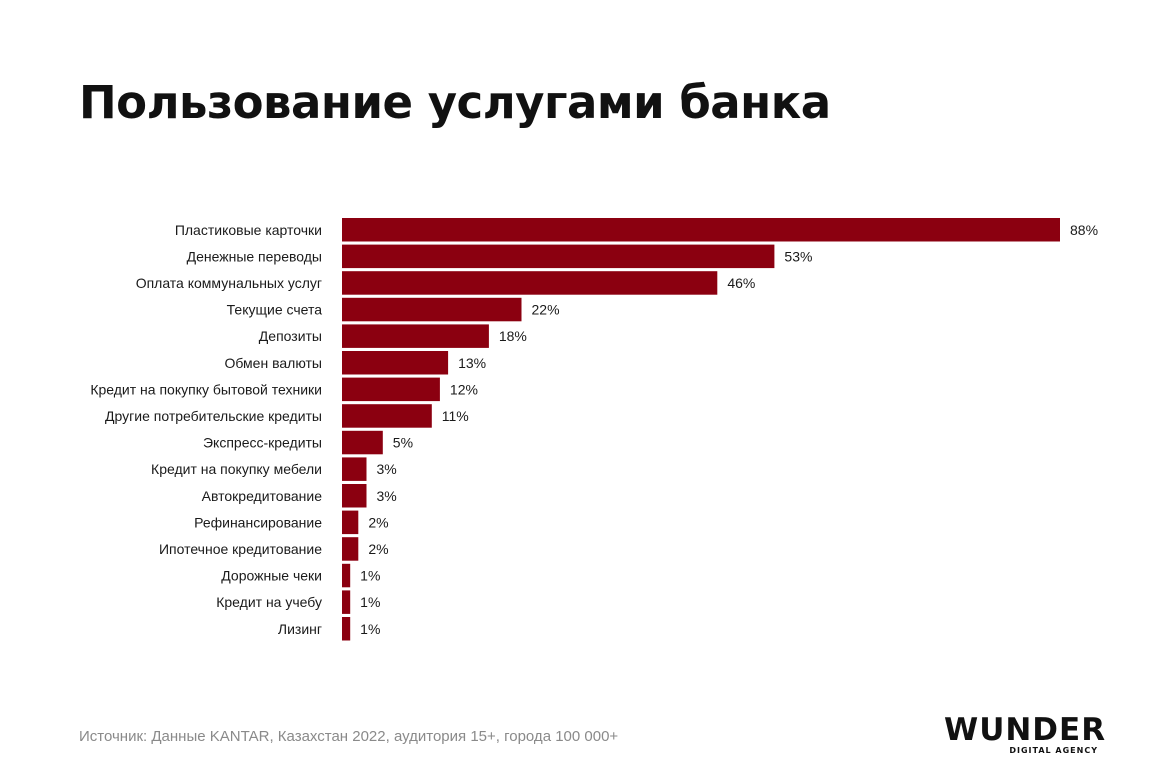 This screenshot has height=784, width=1176. I want to click on category-label: Кредит на покупку мебели, so click(236, 469).